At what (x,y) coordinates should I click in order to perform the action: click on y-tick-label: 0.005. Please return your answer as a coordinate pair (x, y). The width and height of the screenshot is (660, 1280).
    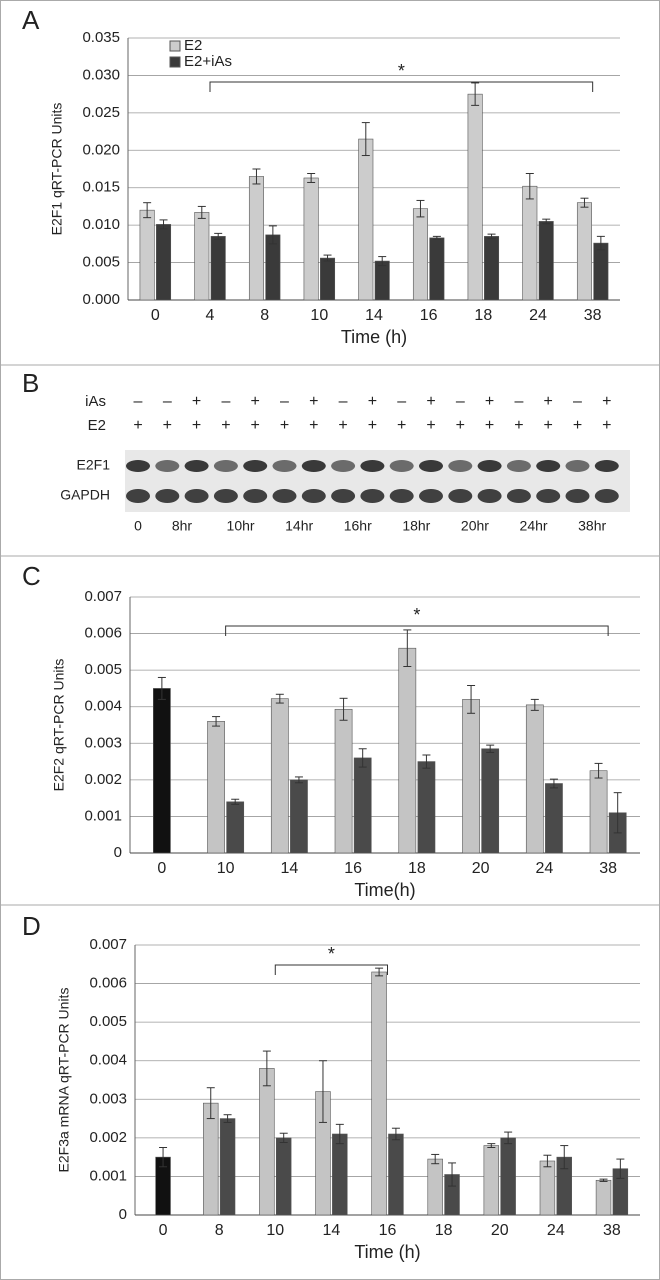
    Looking at the image, I should click on (108, 1021).